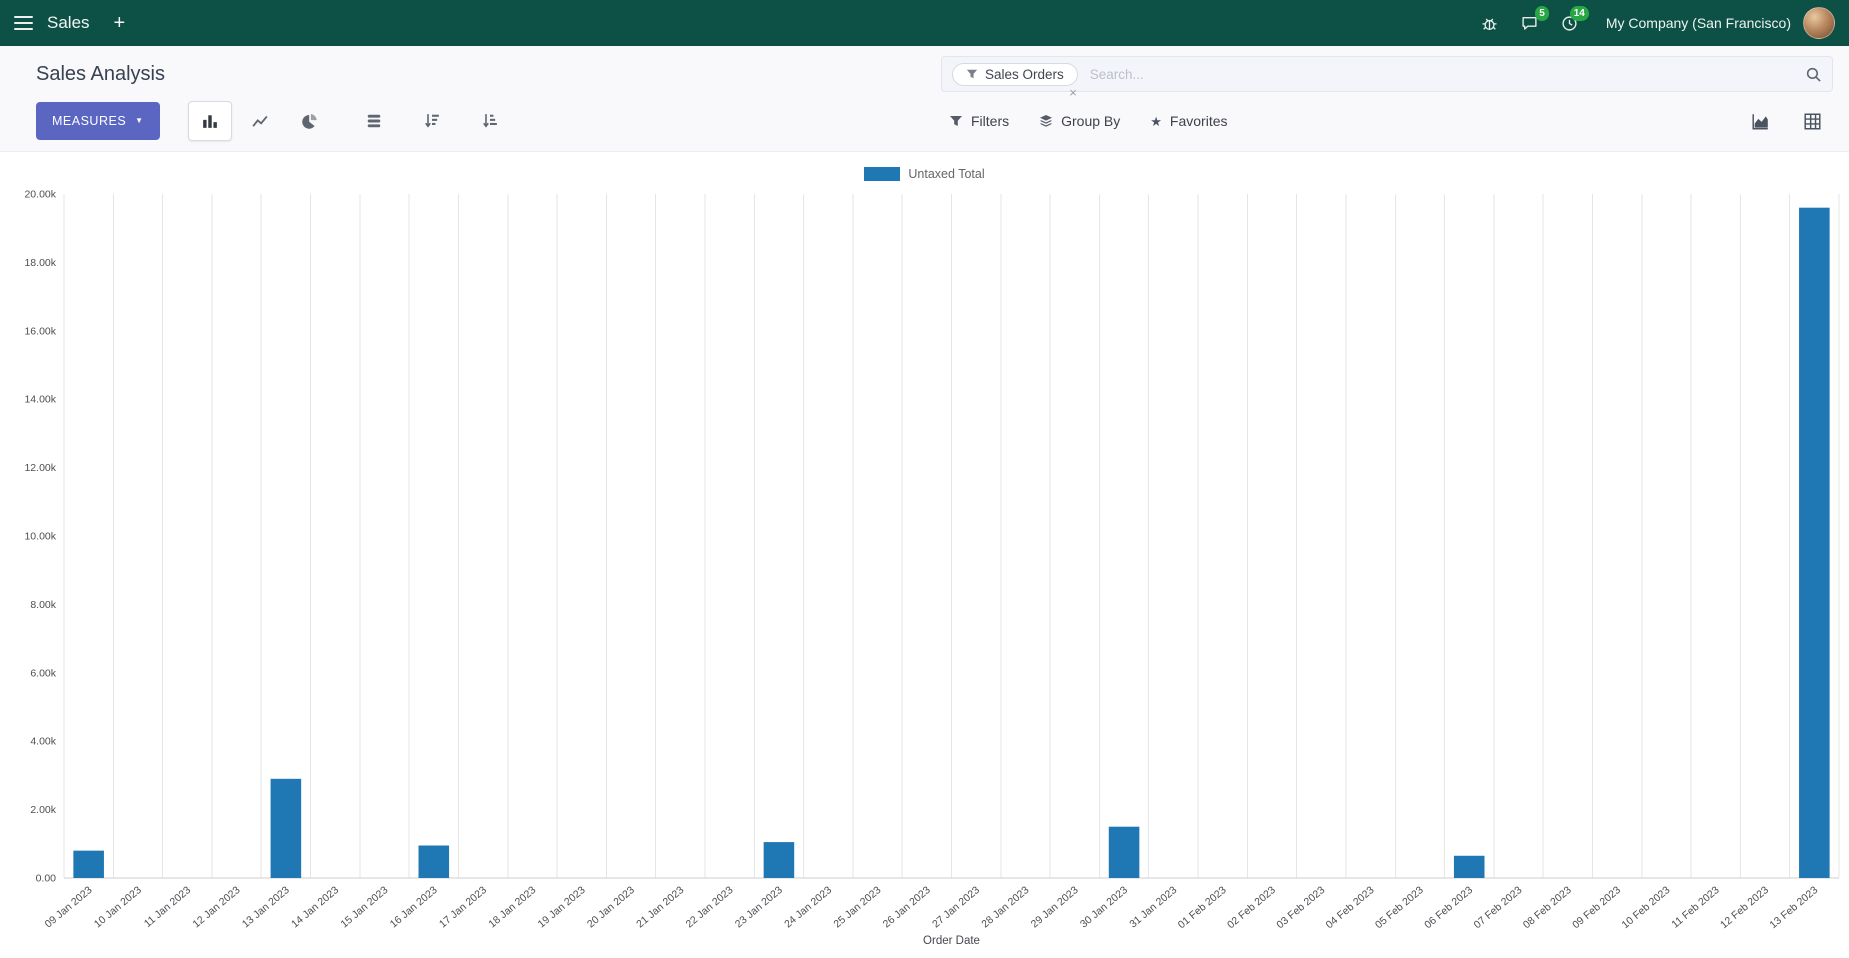 The height and width of the screenshot is (958, 1849). I want to click on graph-view-button, so click(1760, 121).